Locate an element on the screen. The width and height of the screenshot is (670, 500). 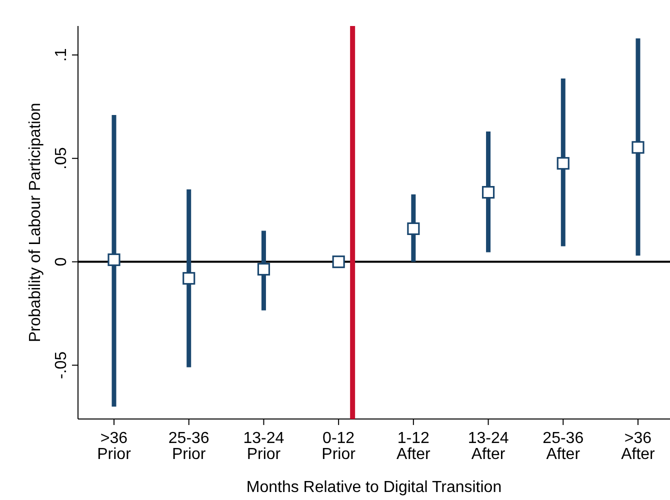
x-tick-label: 1-12 After is located at coordinates (413, 446).